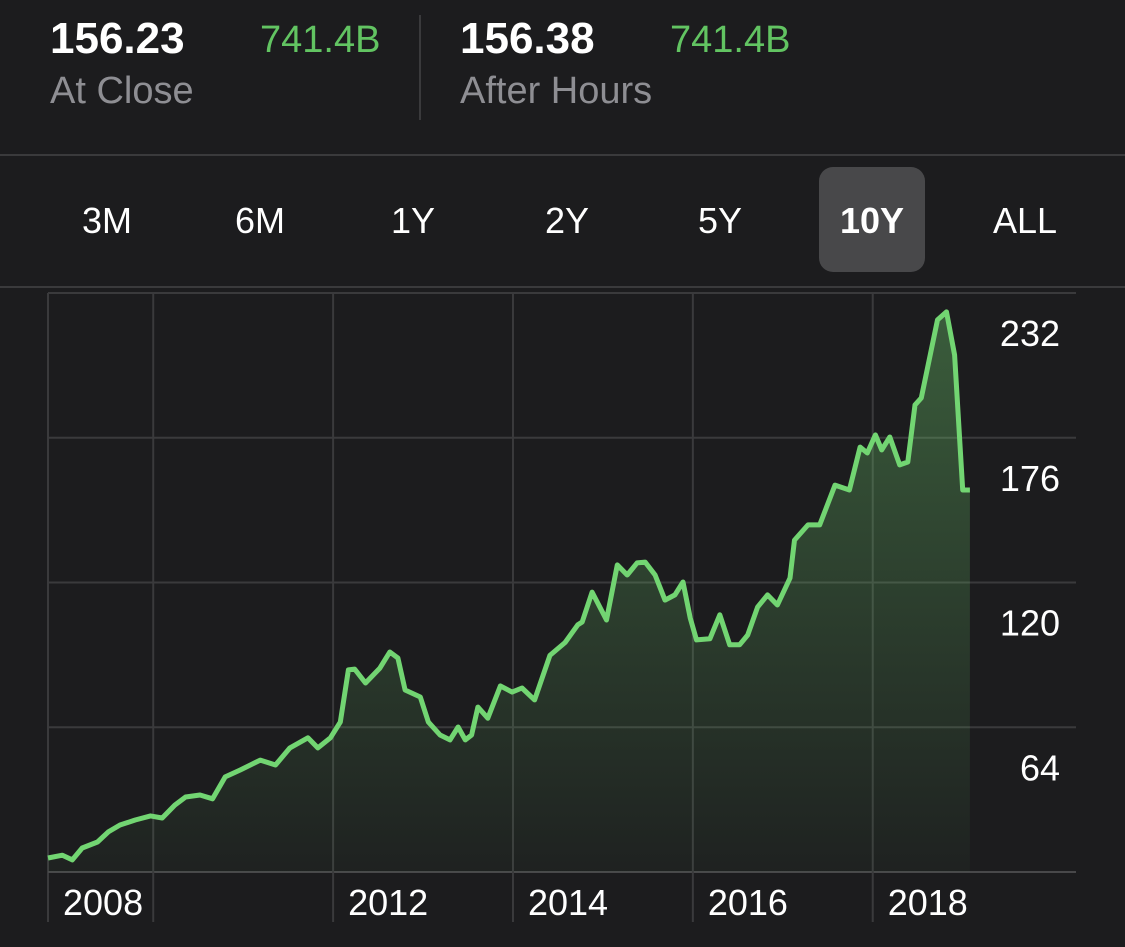  What do you see at coordinates (1040, 767) in the screenshot?
I see `y-tick-label: 64` at bounding box center [1040, 767].